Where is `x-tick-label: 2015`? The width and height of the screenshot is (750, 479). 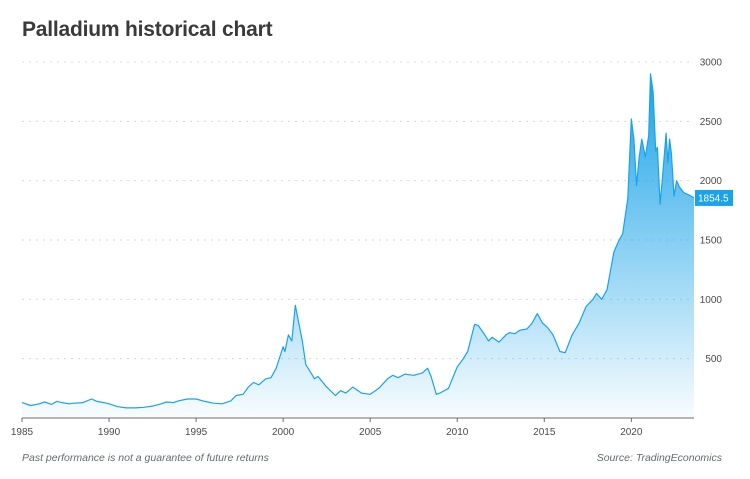
x-tick-label: 2015 is located at coordinates (544, 432).